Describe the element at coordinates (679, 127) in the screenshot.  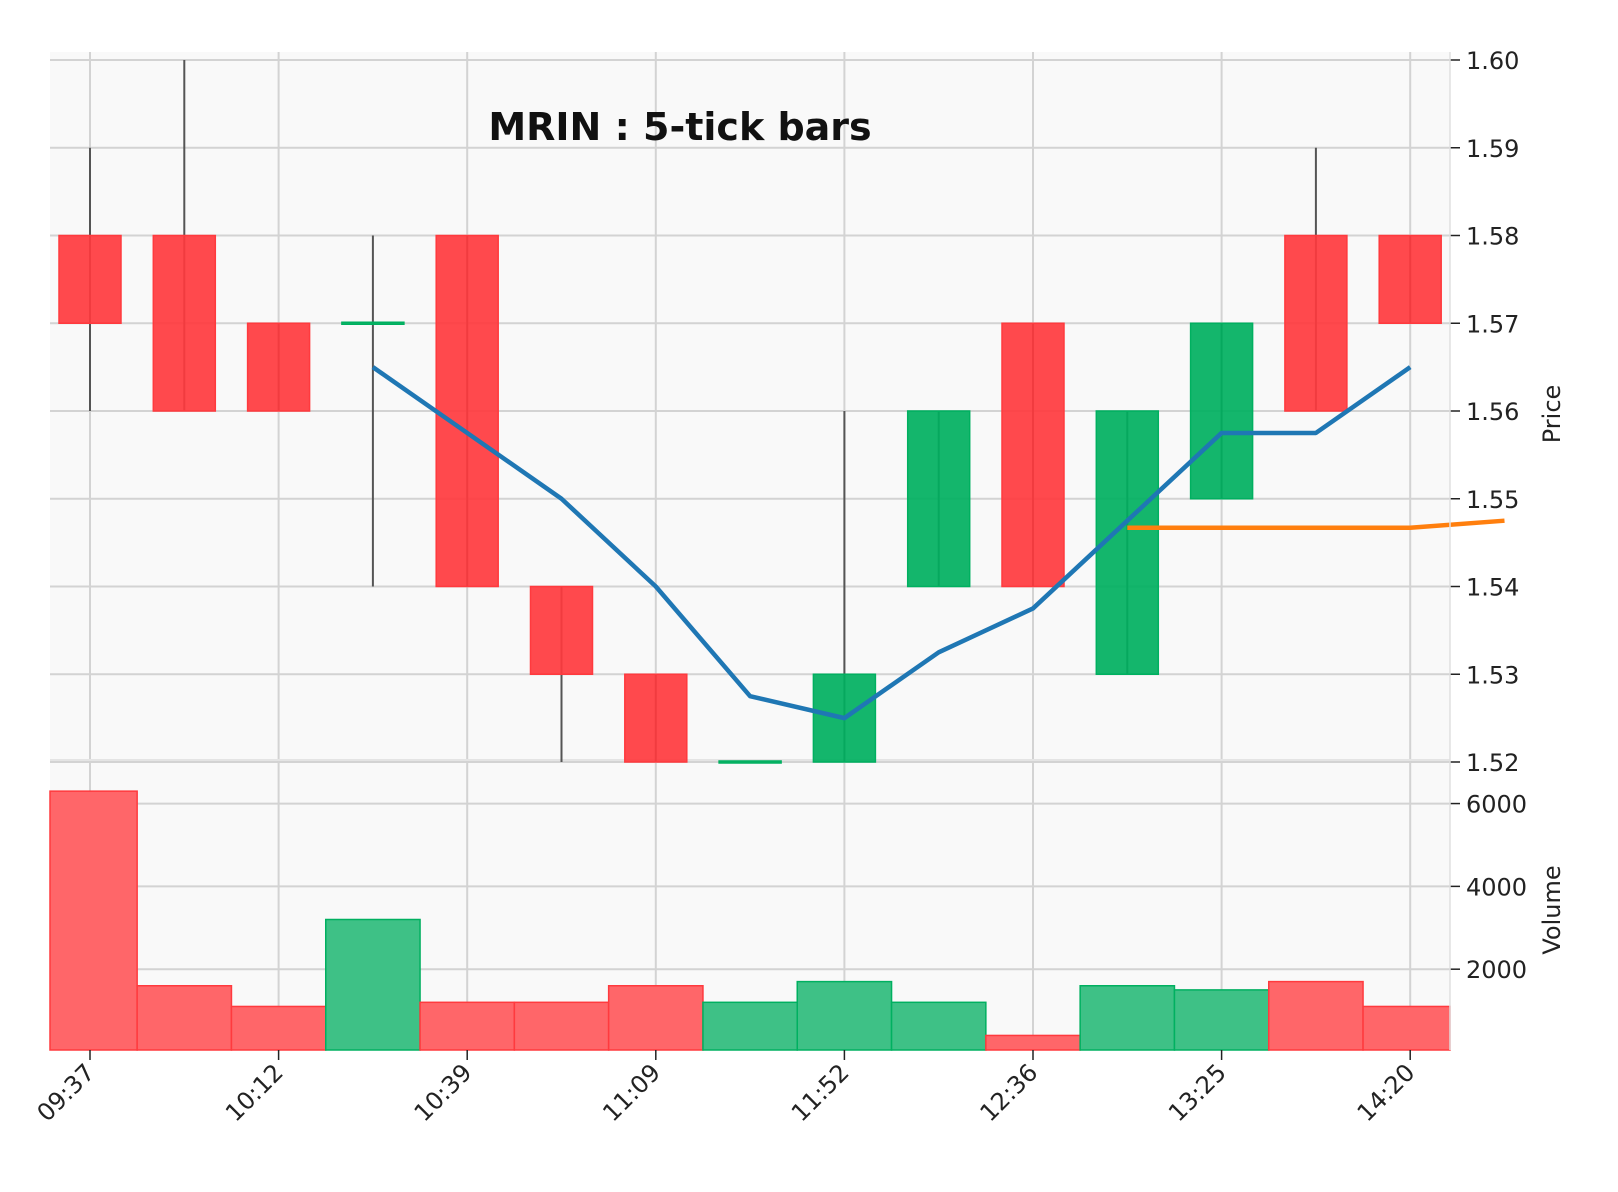
I see `chart-title: MRIN : 5-tick bars` at that location.